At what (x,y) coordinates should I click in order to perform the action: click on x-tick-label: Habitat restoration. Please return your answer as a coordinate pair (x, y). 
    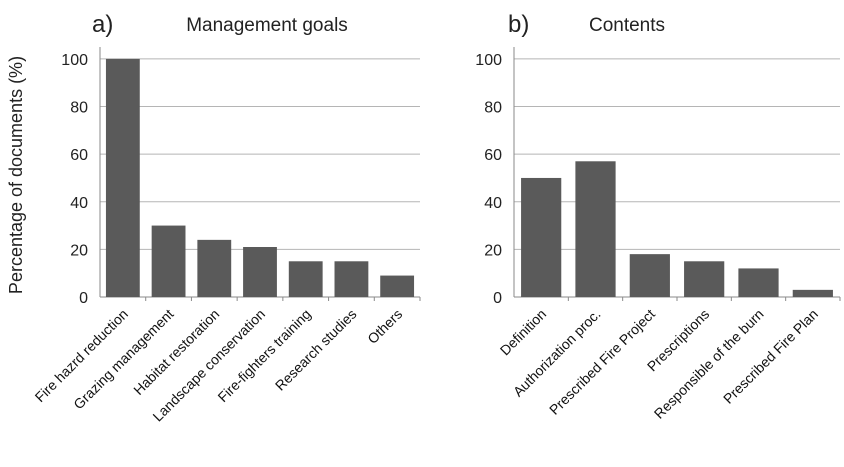
    Looking at the image, I should click on (176, 352).